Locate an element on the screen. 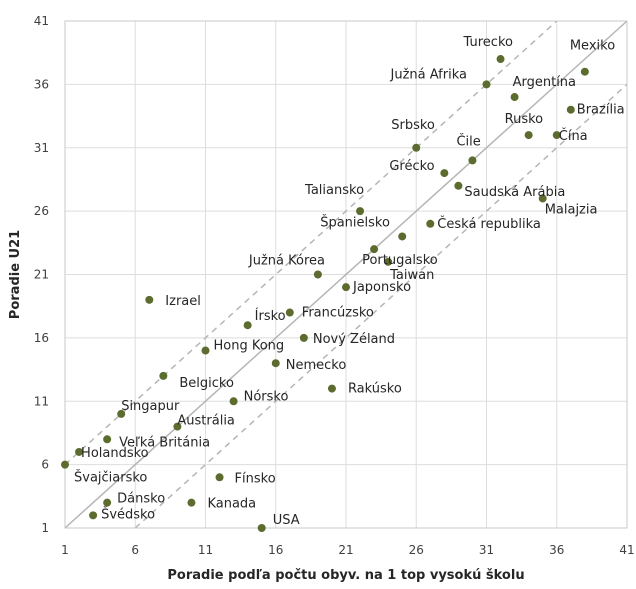 The height and width of the screenshot is (589, 636). point-label: Singapur is located at coordinates (150, 406).